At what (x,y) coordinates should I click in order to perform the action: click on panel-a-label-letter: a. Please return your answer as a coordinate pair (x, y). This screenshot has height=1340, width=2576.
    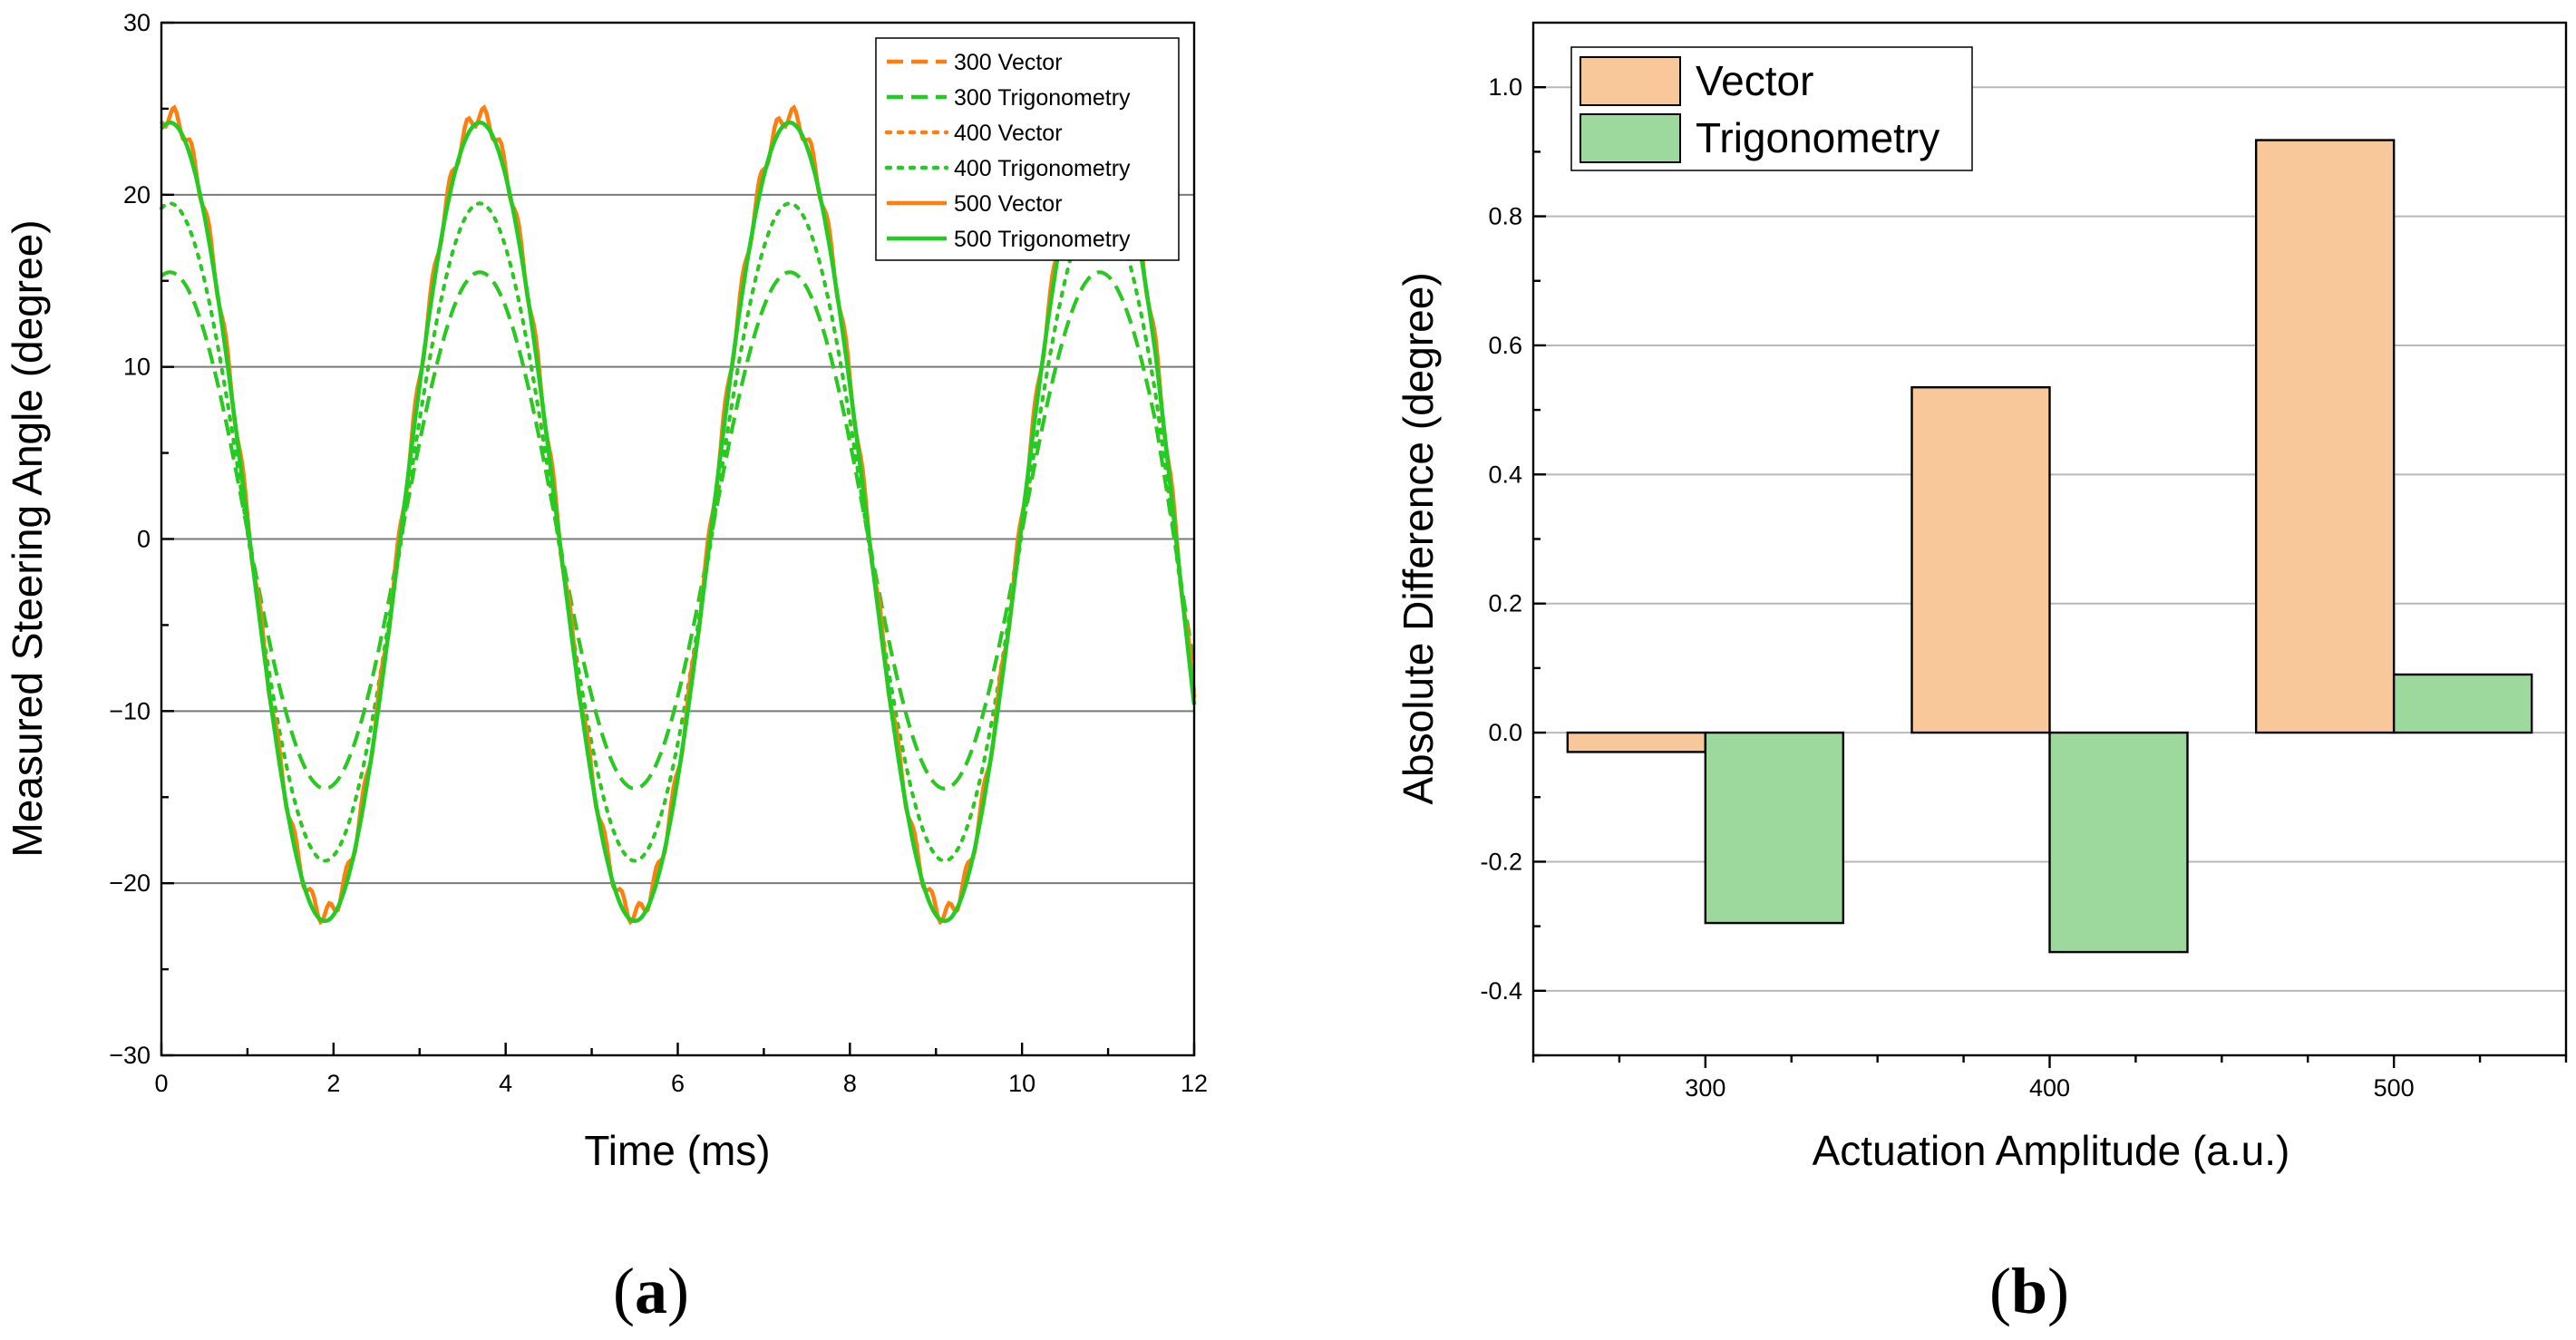
    Looking at the image, I should click on (651, 1291).